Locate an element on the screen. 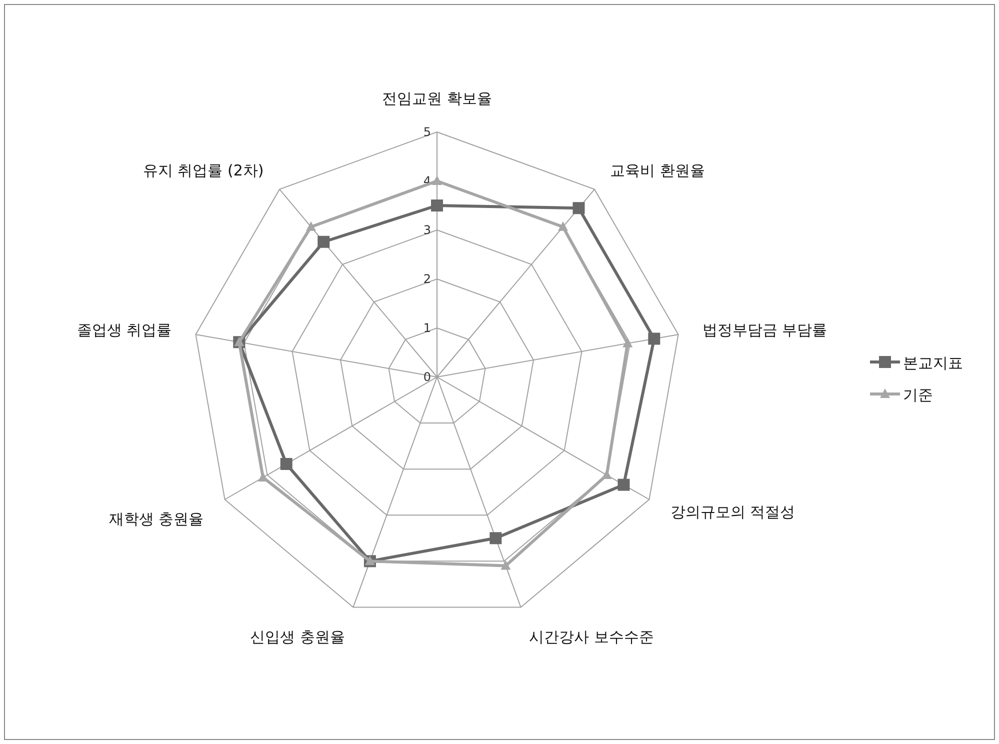  y-tick-label: 3 is located at coordinates (427, 230).